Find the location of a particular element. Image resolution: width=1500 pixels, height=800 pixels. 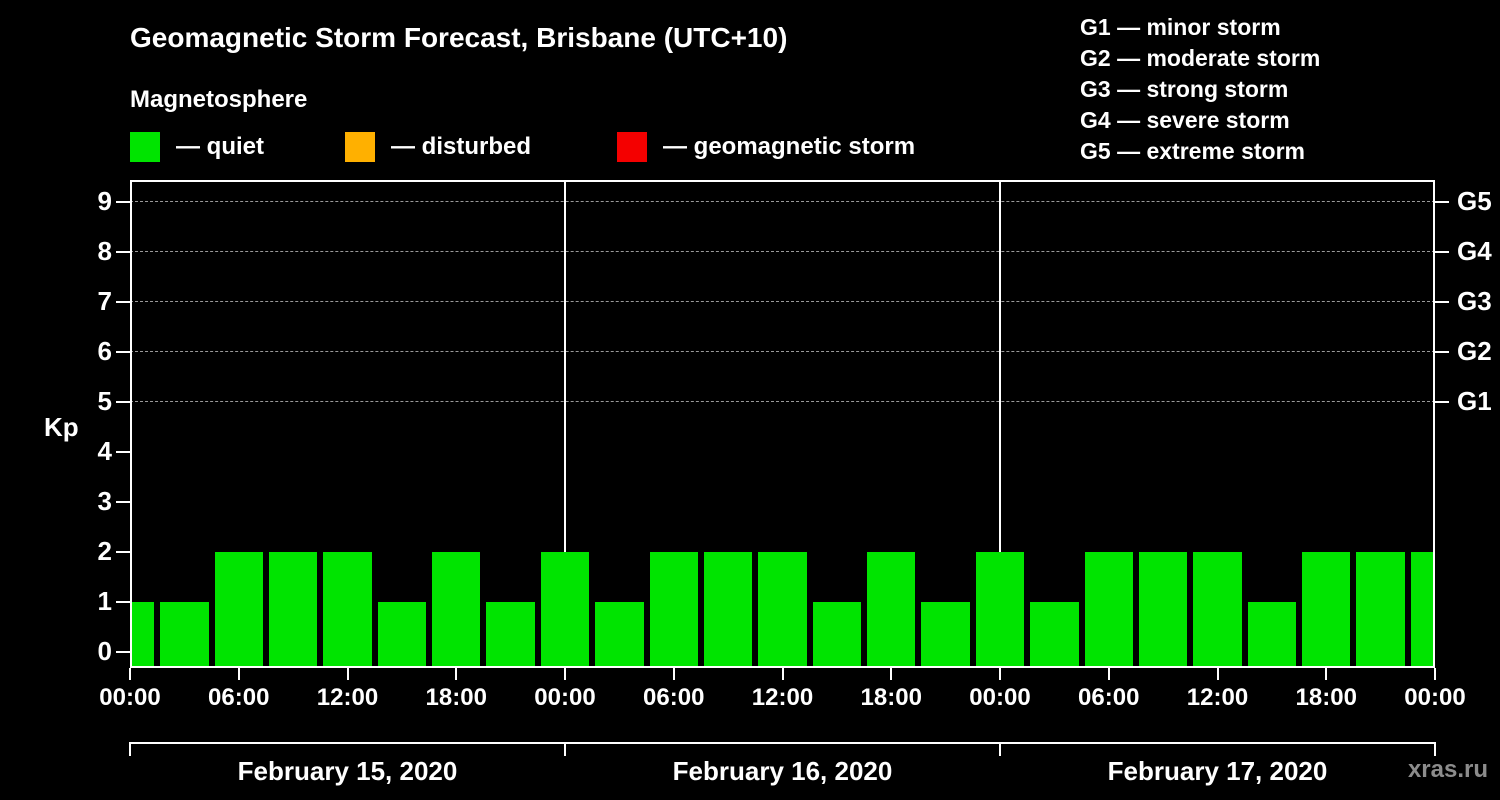

legend-label-storm: — geomagnetic storm is located at coordinates (789, 146).